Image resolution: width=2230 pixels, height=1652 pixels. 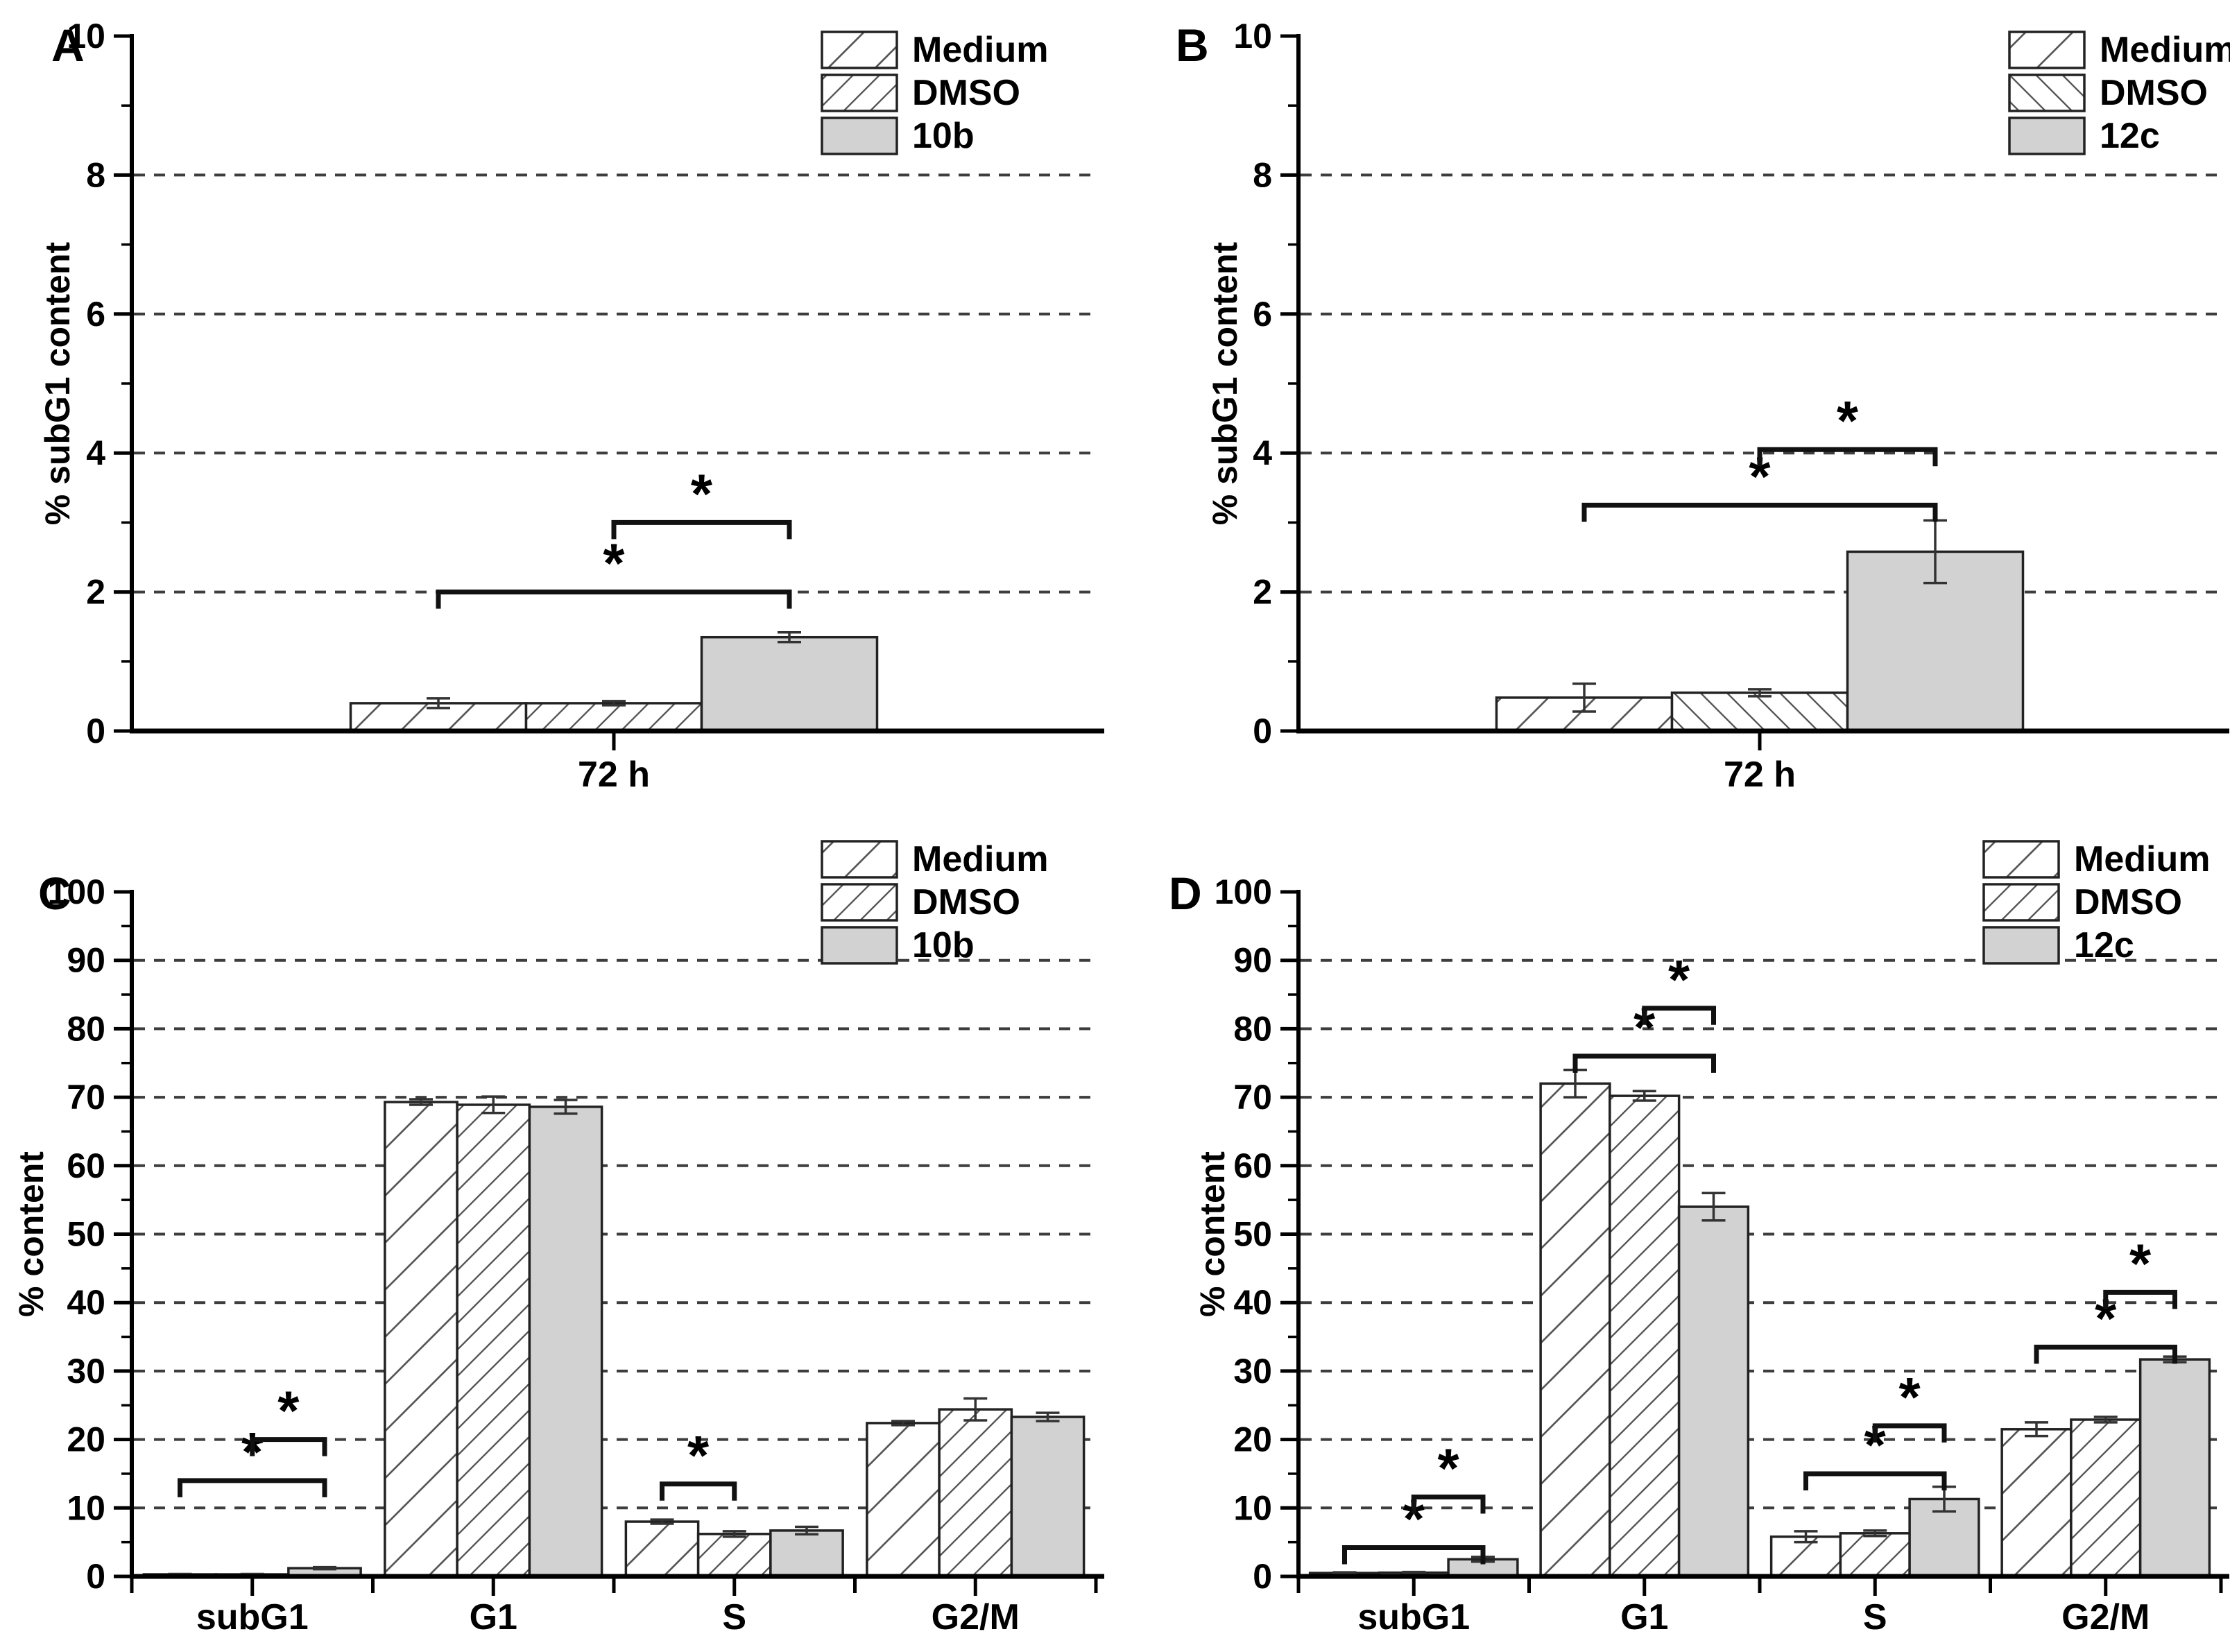 What do you see at coordinates (86, 1028) in the screenshot?
I see `y-tick-label-80: 80` at bounding box center [86, 1028].